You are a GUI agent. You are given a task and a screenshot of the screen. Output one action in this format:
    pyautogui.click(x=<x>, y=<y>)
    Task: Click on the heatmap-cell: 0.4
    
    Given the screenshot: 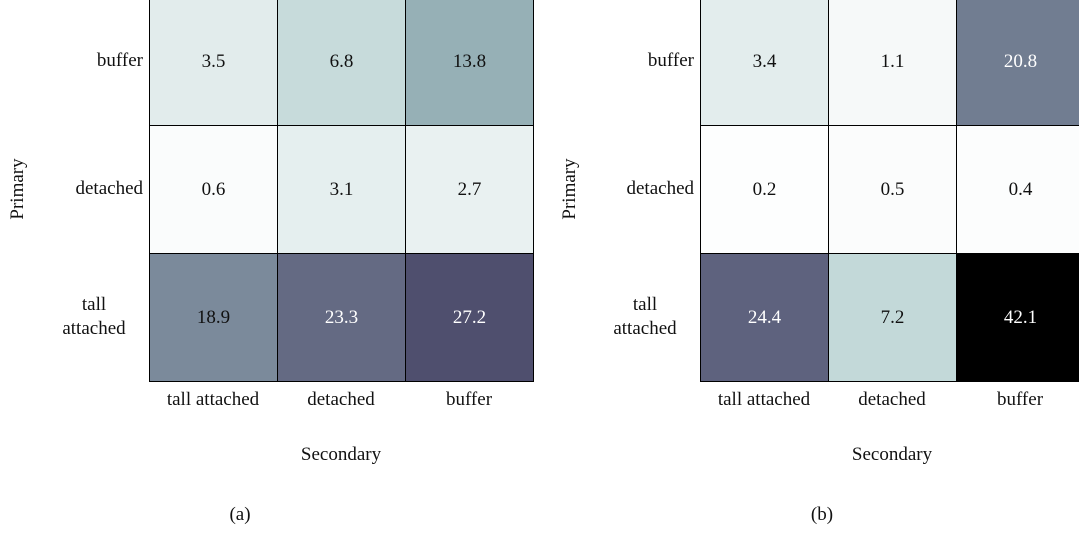 What is the action you would take?
    pyautogui.click(x=1017, y=189)
    